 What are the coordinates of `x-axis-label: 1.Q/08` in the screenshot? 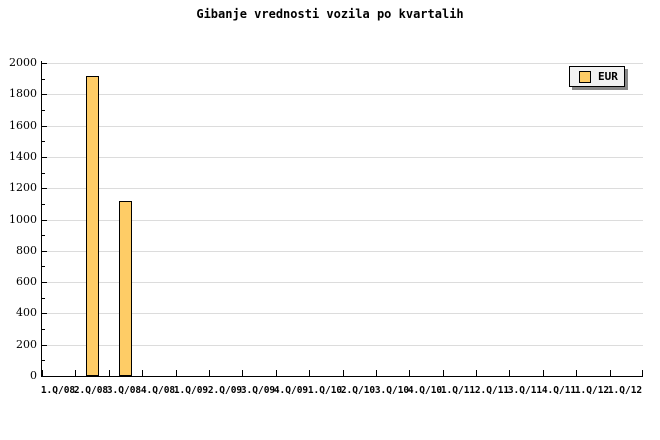 It's located at (58, 390).